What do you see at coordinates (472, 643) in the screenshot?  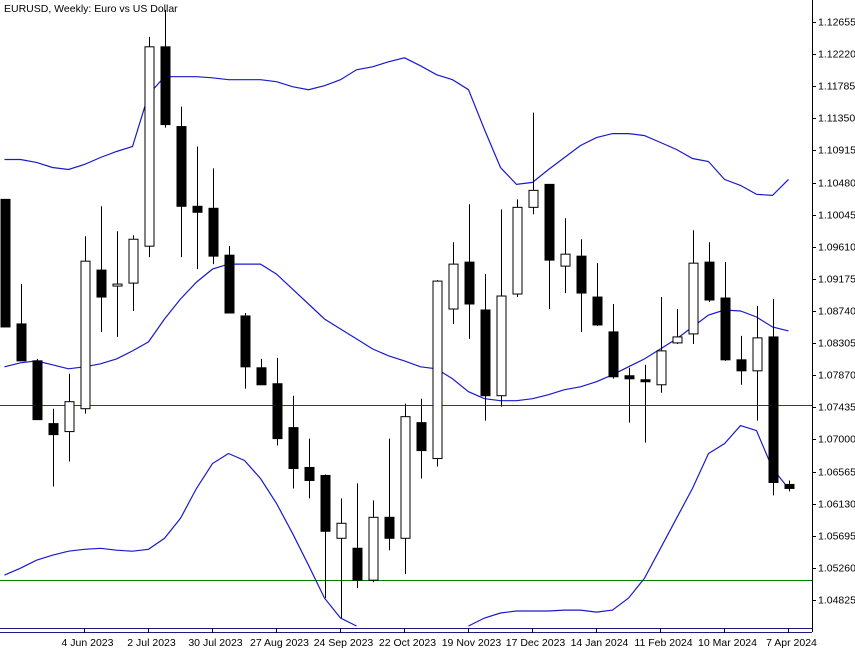 I see `x-tick-label: 19 Nov 2023` at bounding box center [472, 643].